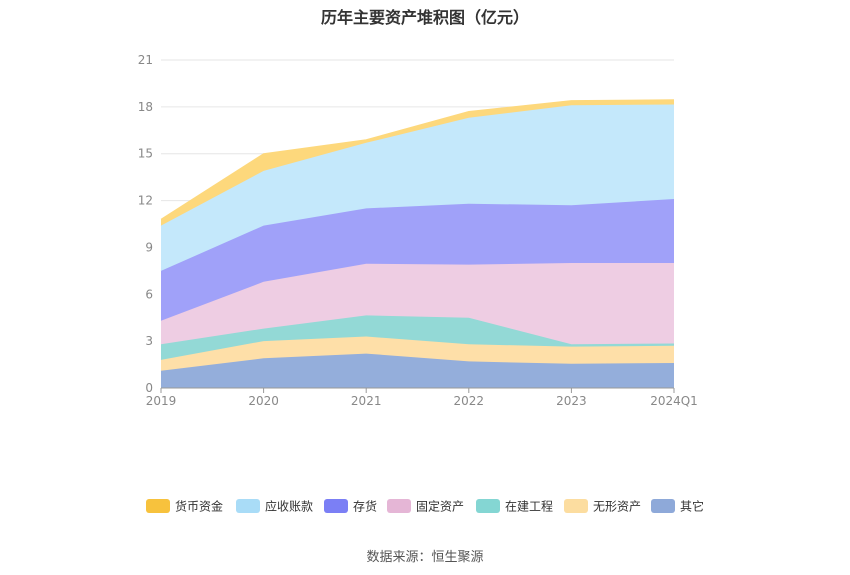 The width and height of the screenshot is (850, 575). Describe the element at coordinates (692, 506) in the screenshot. I see `legend-label: 其它` at that location.